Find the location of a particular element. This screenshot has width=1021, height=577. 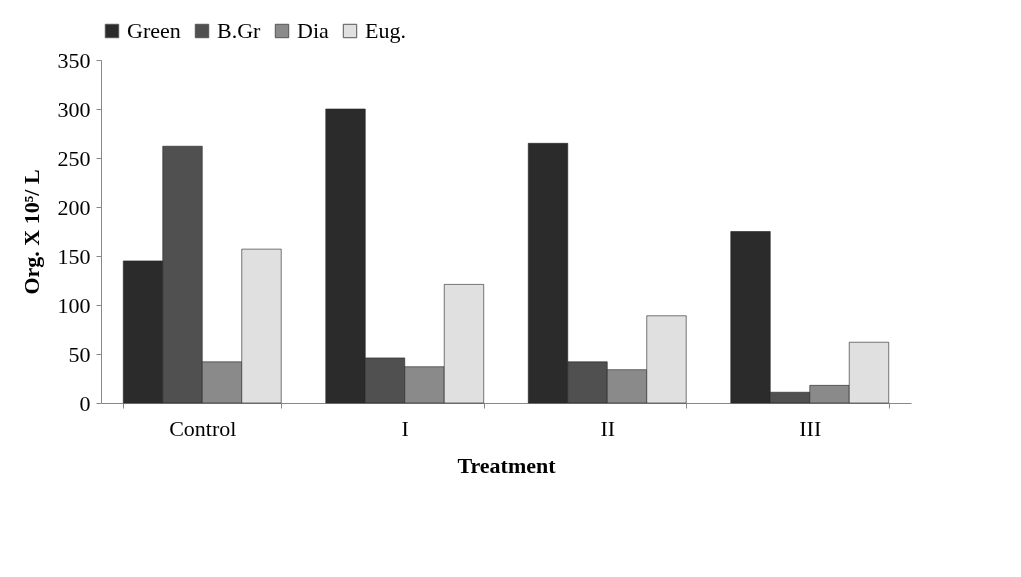

x-tick-label: III is located at coordinates (810, 428).